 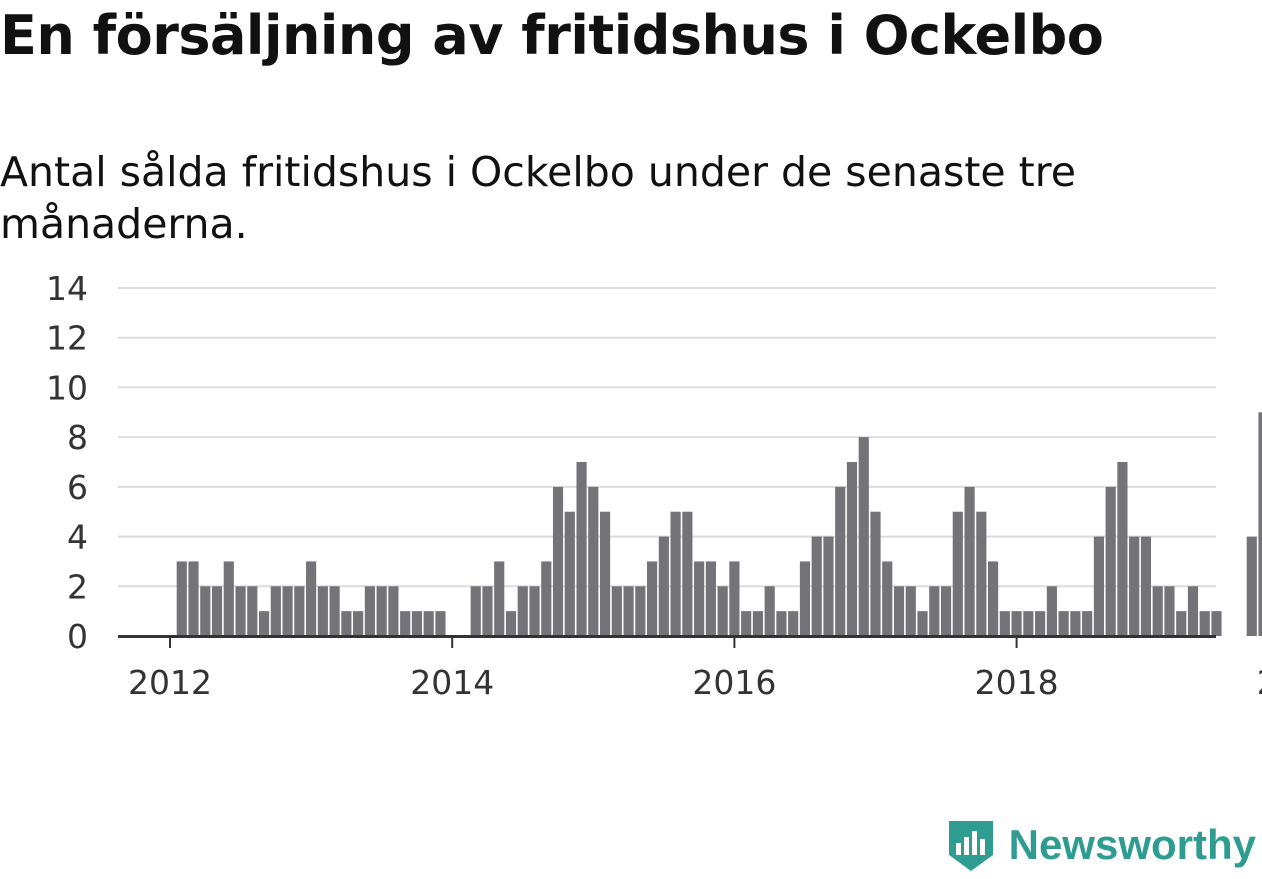 What do you see at coordinates (1259, 682) in the screenshot?
I see `x-tick-label: 2020` at bounding box center [1259, 682].